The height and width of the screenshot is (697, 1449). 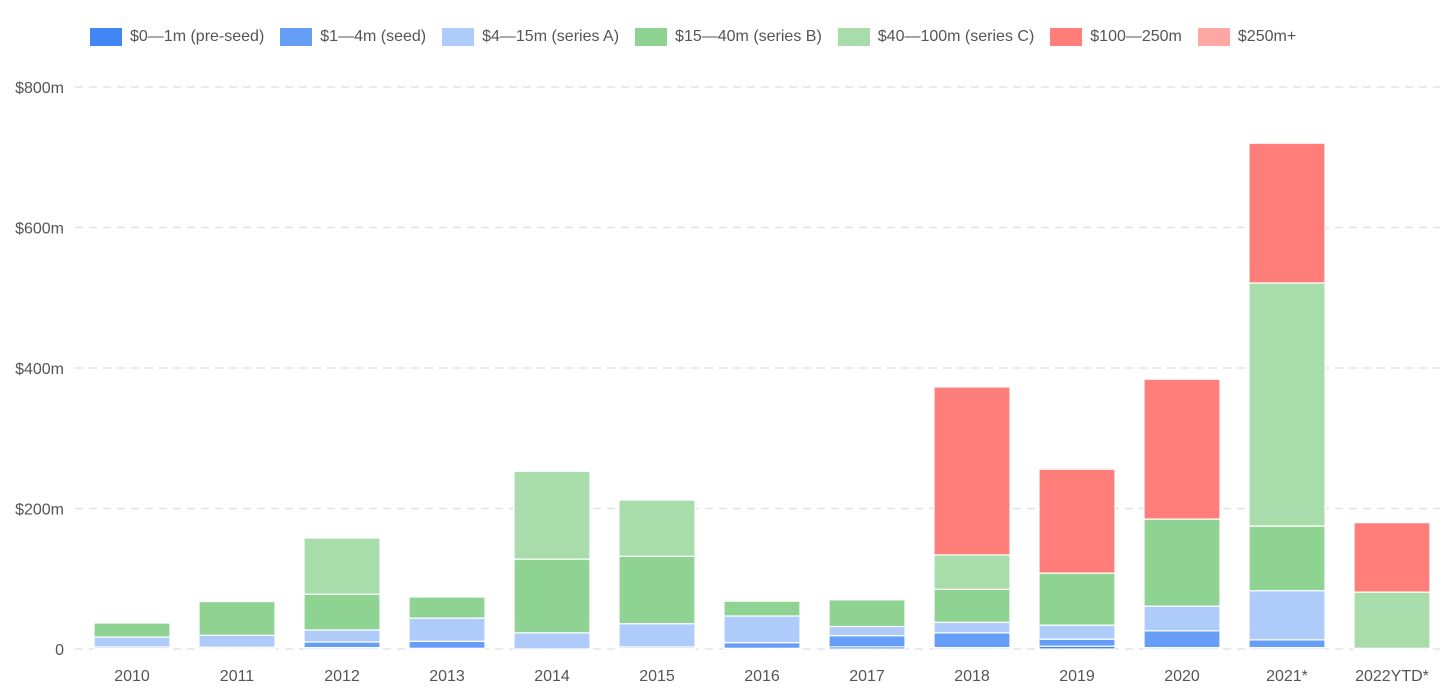 I want to click on legend-item: $4—15m (series A), so click(x=530, y=37).